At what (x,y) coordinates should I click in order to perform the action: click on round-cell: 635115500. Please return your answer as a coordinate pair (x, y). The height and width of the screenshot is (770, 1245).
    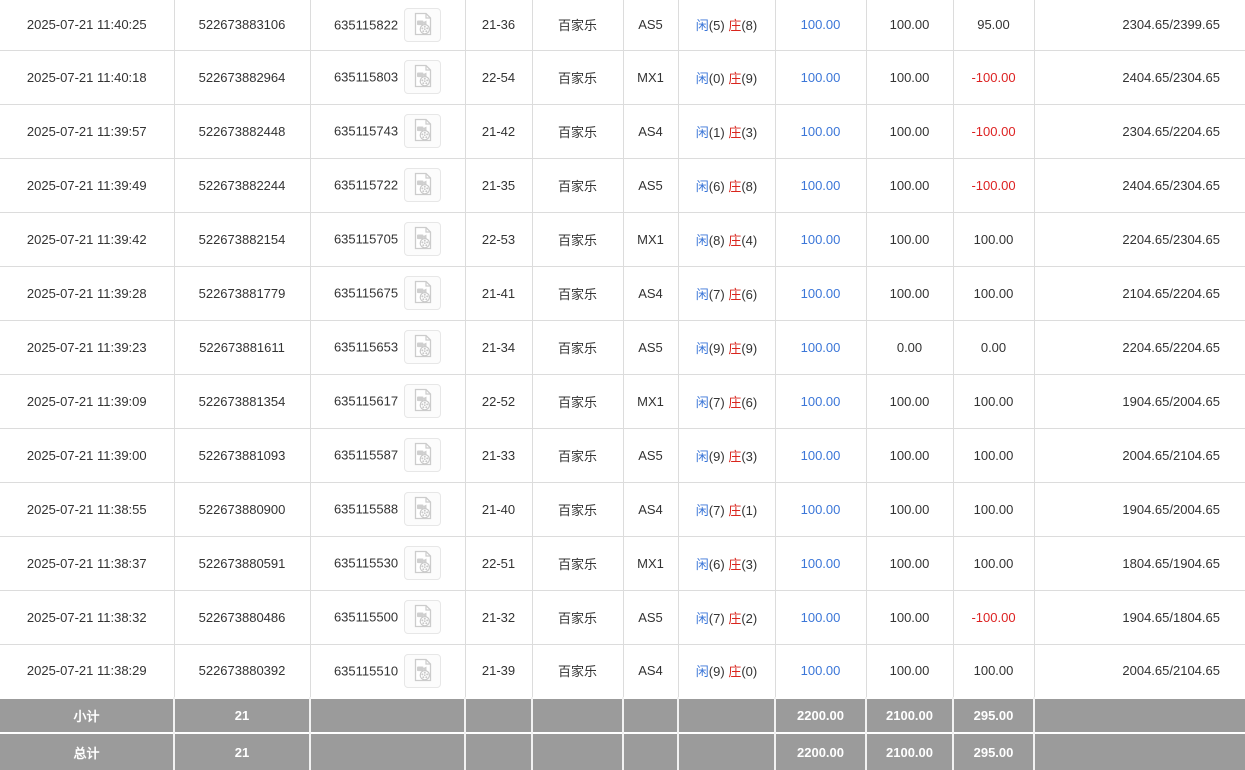
    Looking at the image, I should click on (387, 617).